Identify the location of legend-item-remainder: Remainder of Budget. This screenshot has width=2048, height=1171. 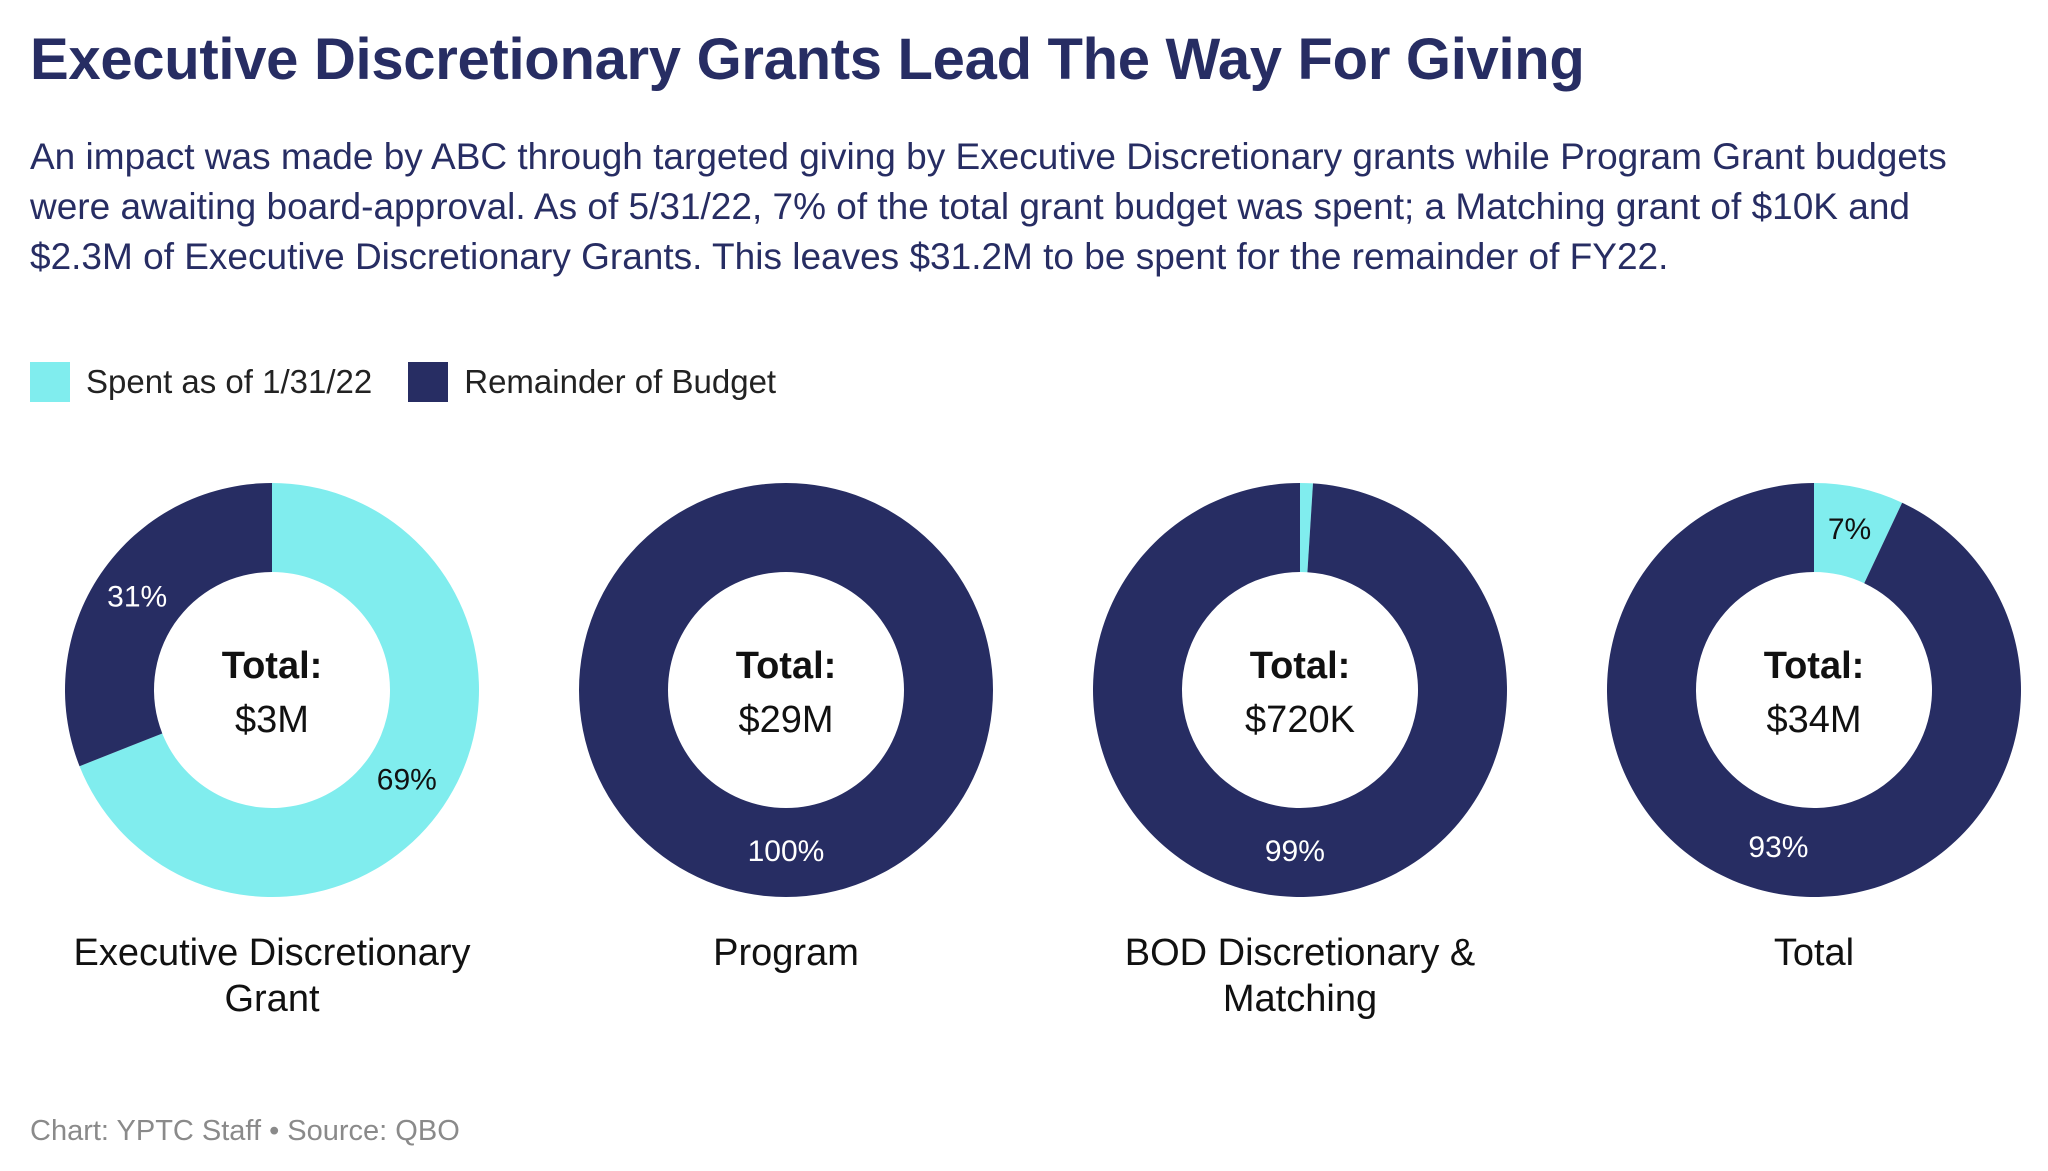
(592, 382).